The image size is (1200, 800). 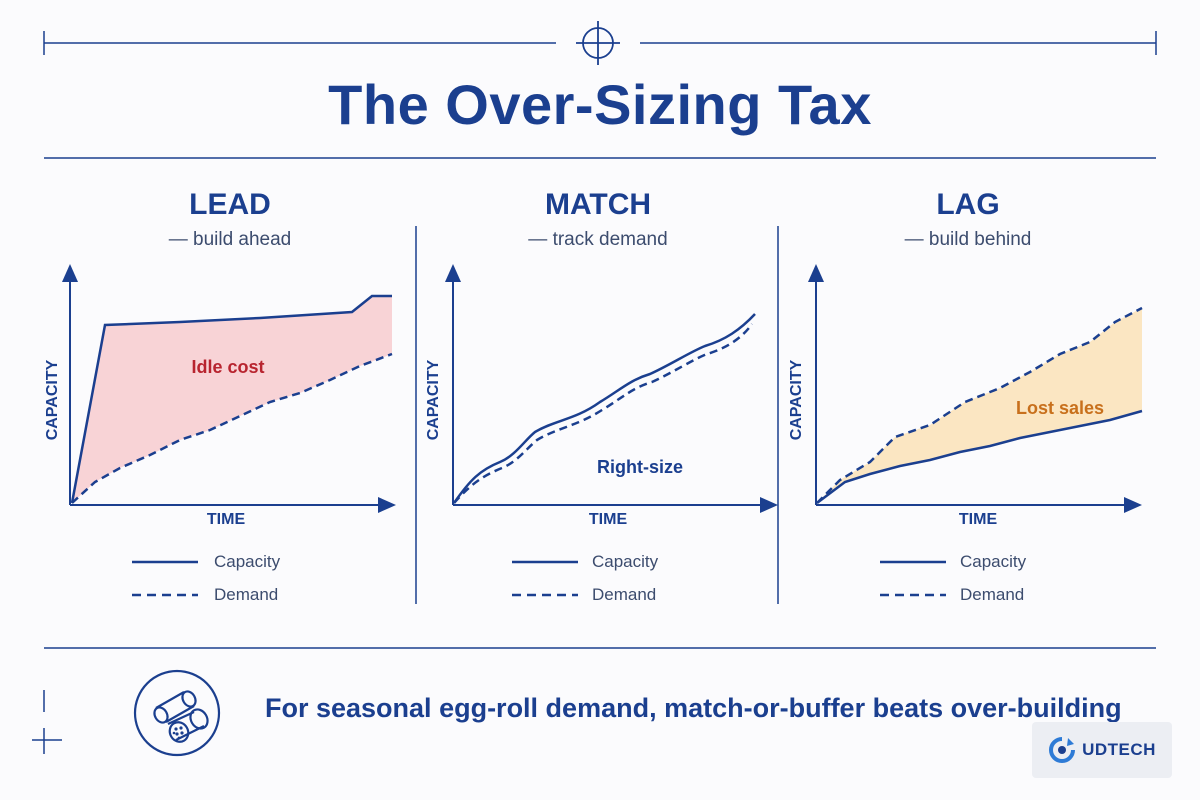 What do you see at coordinates (979, 456) in the screenshot?
I see `lag-capacity-line` at bounding box center [979, 456].